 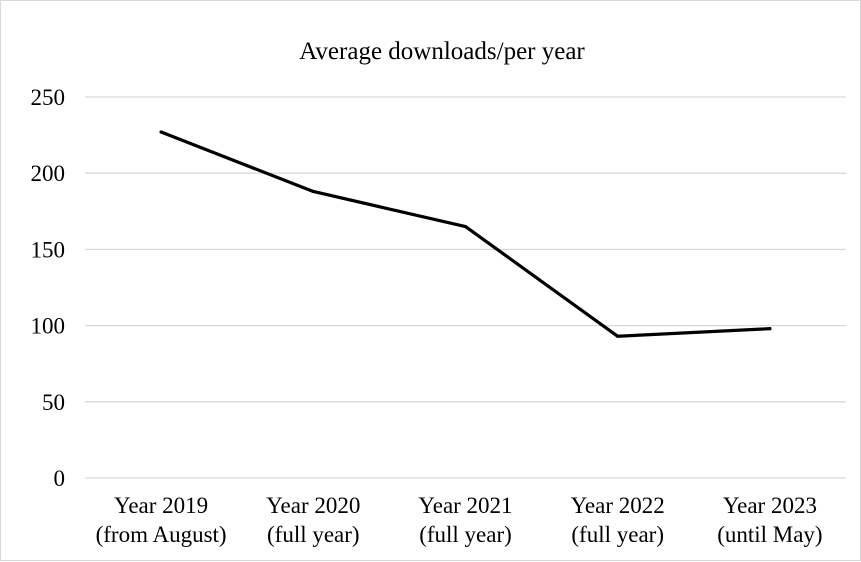 What do you see at coordinates (617, 534) in the screenshot?
I see `x-tick-label-3-line-1: (full year)` at bounding box center [617, 534].